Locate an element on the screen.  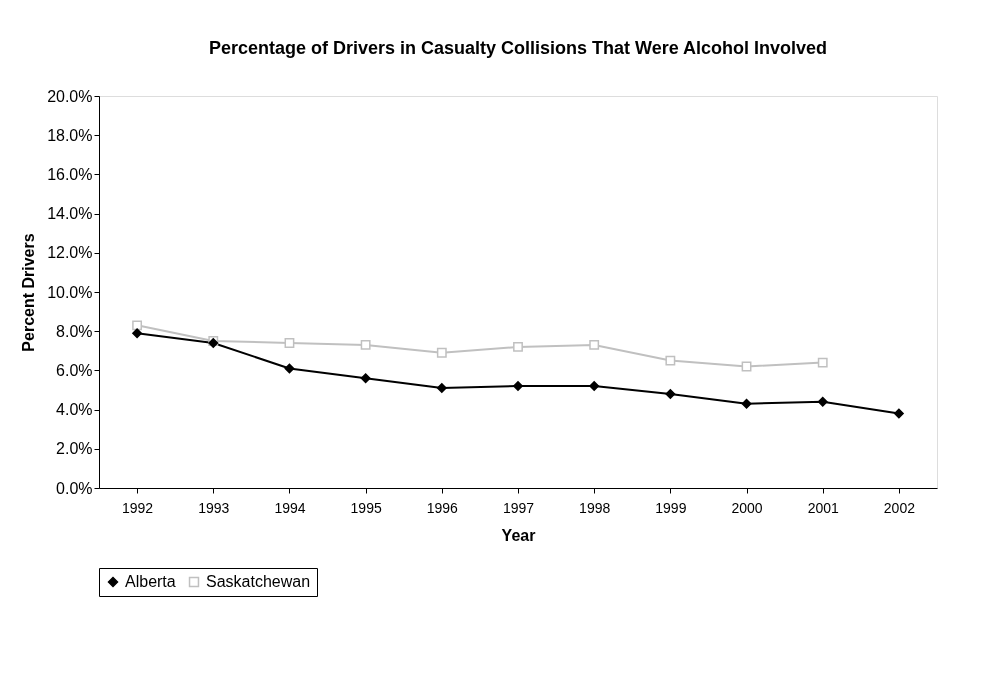
y-tick-label: 0.0% is located at coordinates (74, 488).